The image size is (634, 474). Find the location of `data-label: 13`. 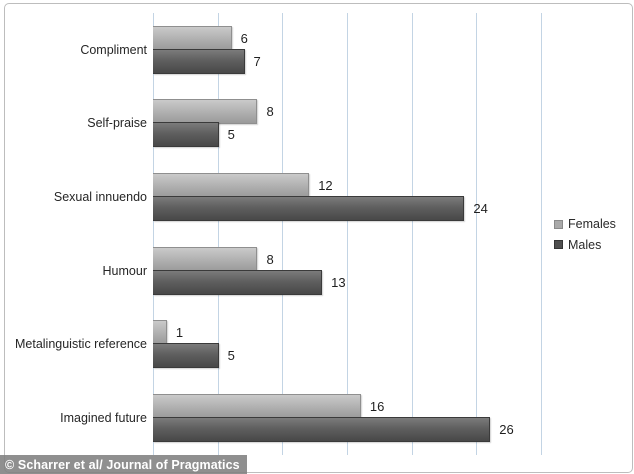

data-label: 13 is located at coordinates (338, 282).